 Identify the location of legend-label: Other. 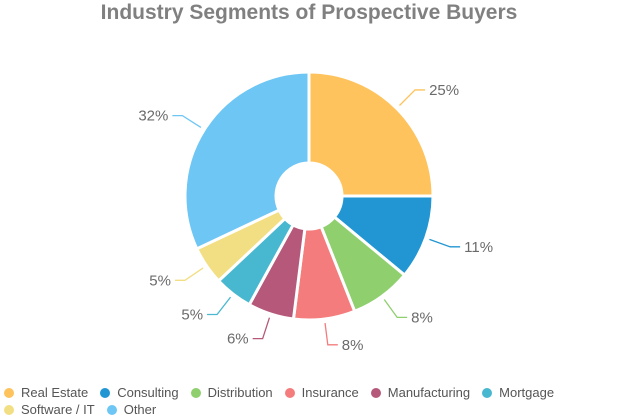
(140, 409).